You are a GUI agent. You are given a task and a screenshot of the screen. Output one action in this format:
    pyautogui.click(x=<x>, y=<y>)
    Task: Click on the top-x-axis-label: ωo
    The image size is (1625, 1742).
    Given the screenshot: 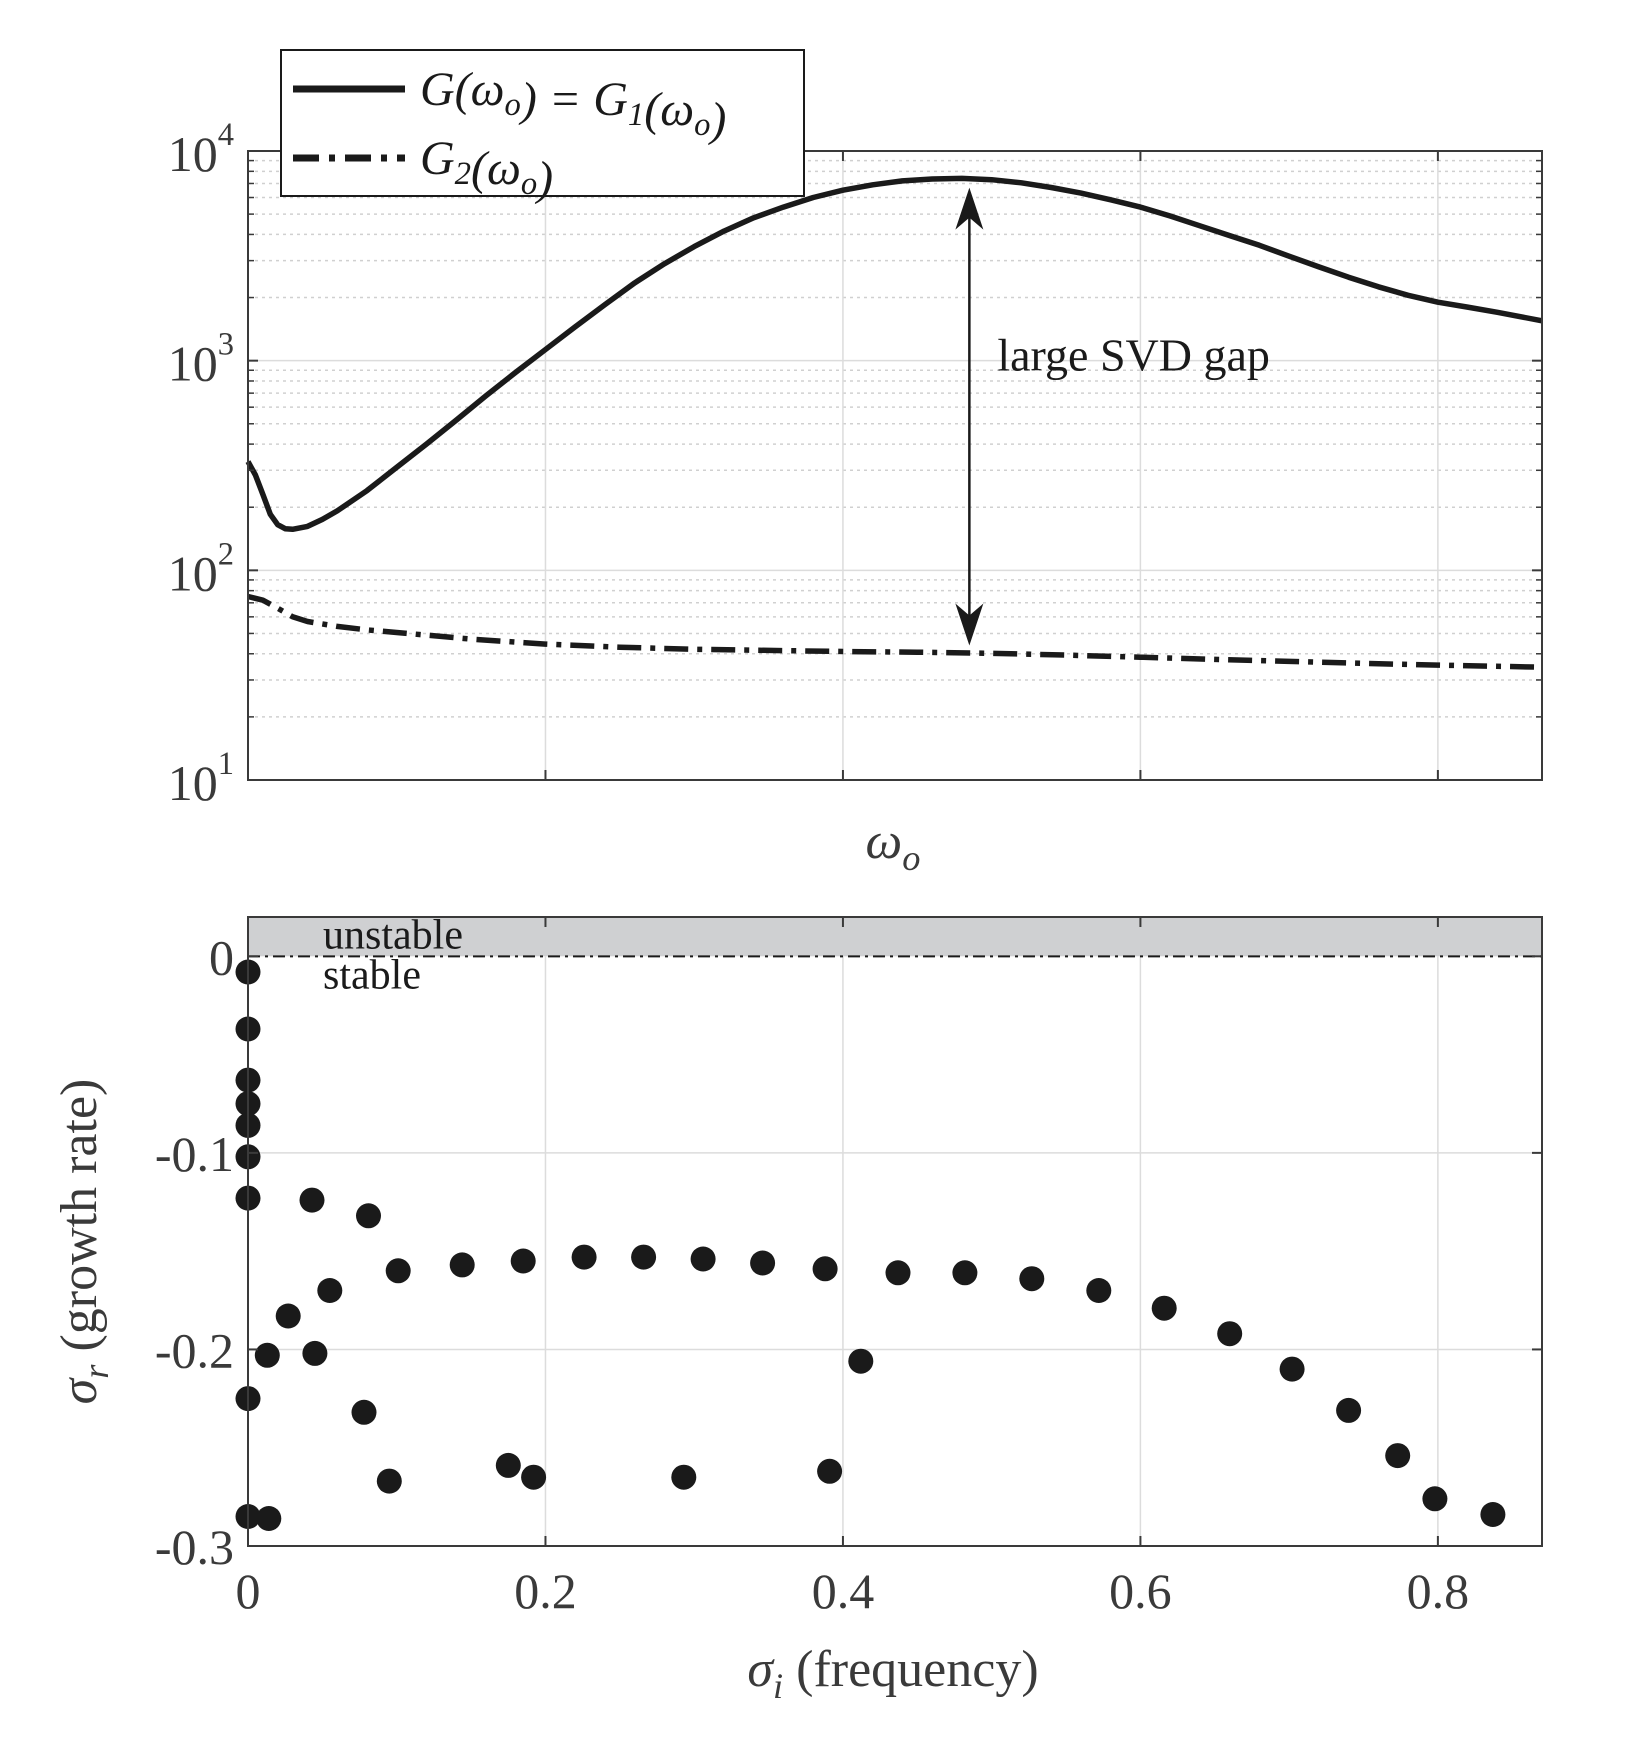 What is the action you would take?
    pyautogui.click(x=893, y=845)
    